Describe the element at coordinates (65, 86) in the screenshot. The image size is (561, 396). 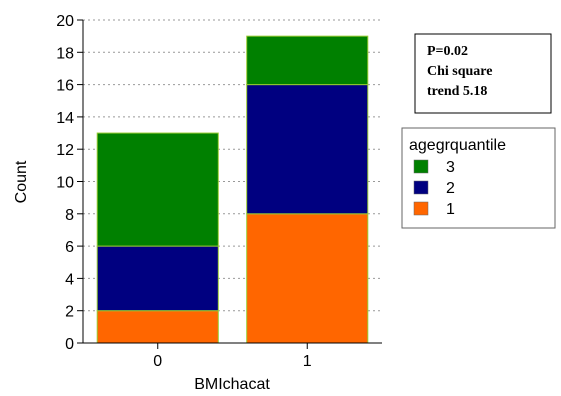
I see `y-tick-label: 16` at that location.